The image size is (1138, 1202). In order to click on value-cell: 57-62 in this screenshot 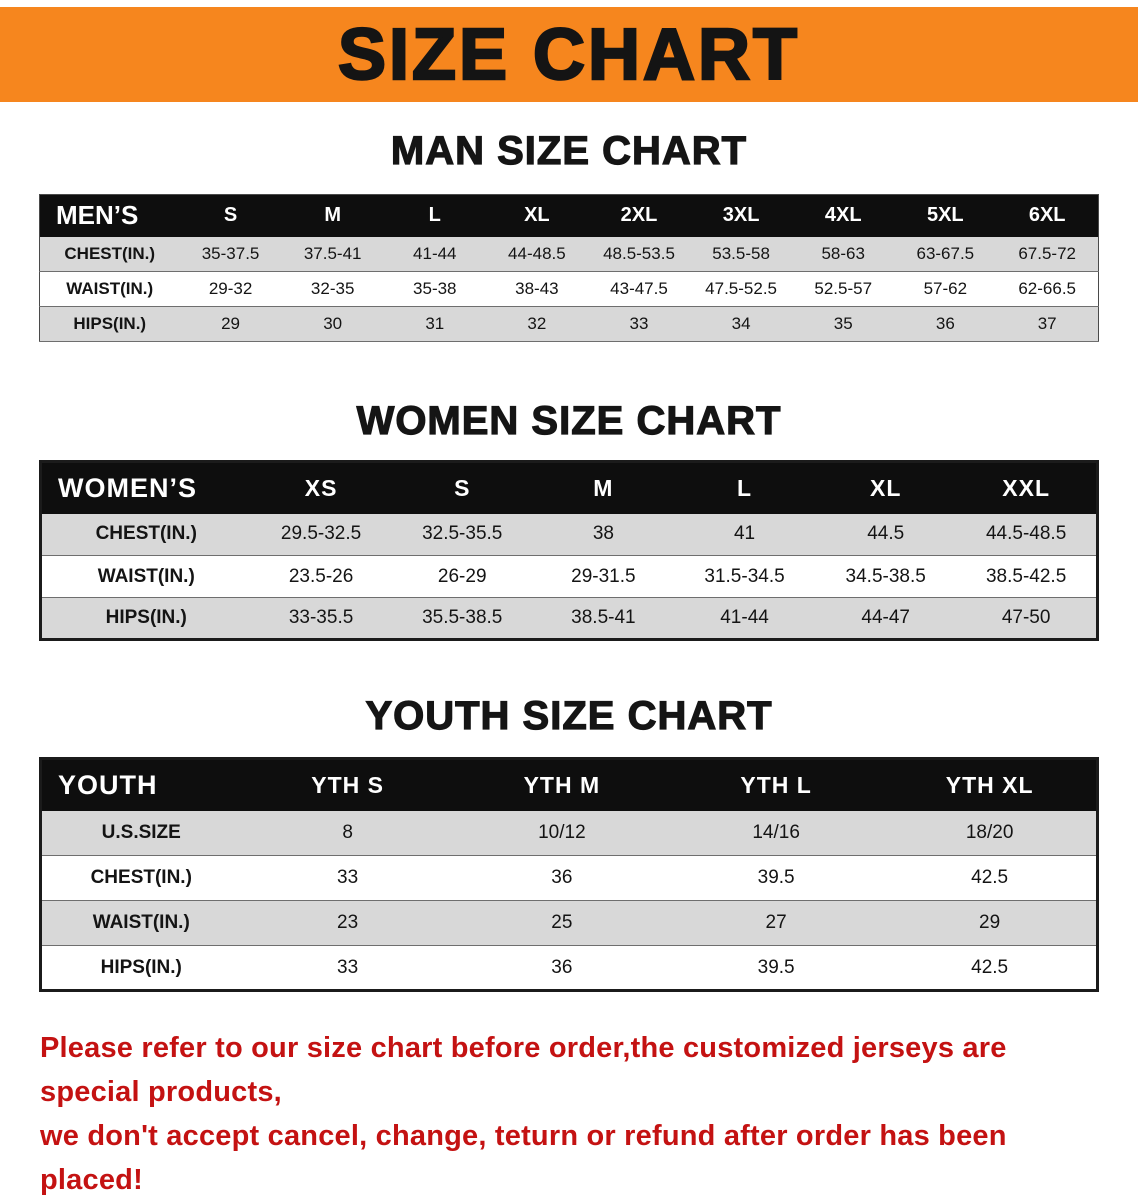, I will do `click(945, 288)`.